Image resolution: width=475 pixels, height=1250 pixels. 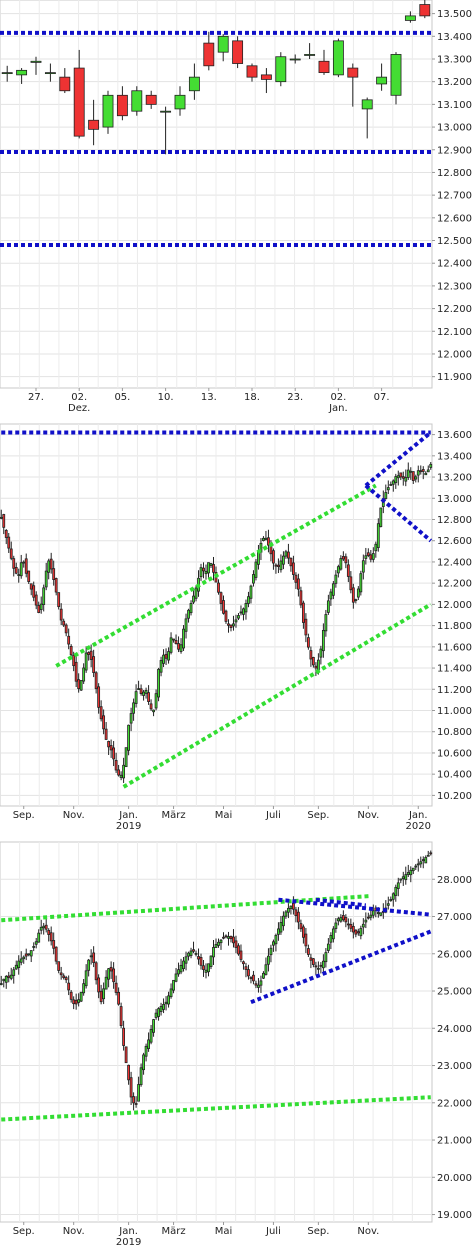 I want to click on x-tick-label: März, so click(x=173, y=815).